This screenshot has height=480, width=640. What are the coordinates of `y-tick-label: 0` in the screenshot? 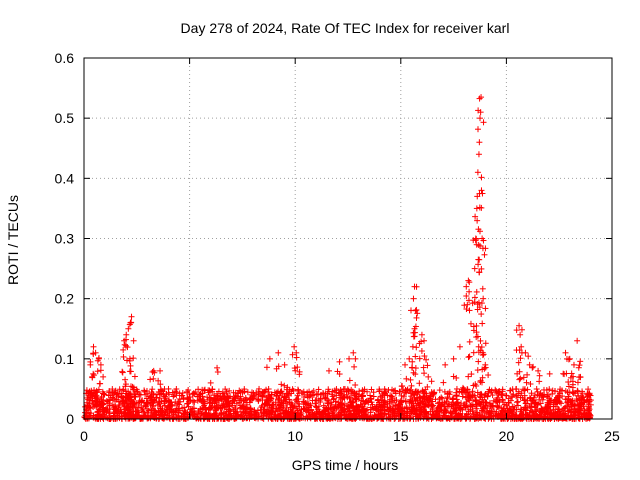 It's located at (70, 419).